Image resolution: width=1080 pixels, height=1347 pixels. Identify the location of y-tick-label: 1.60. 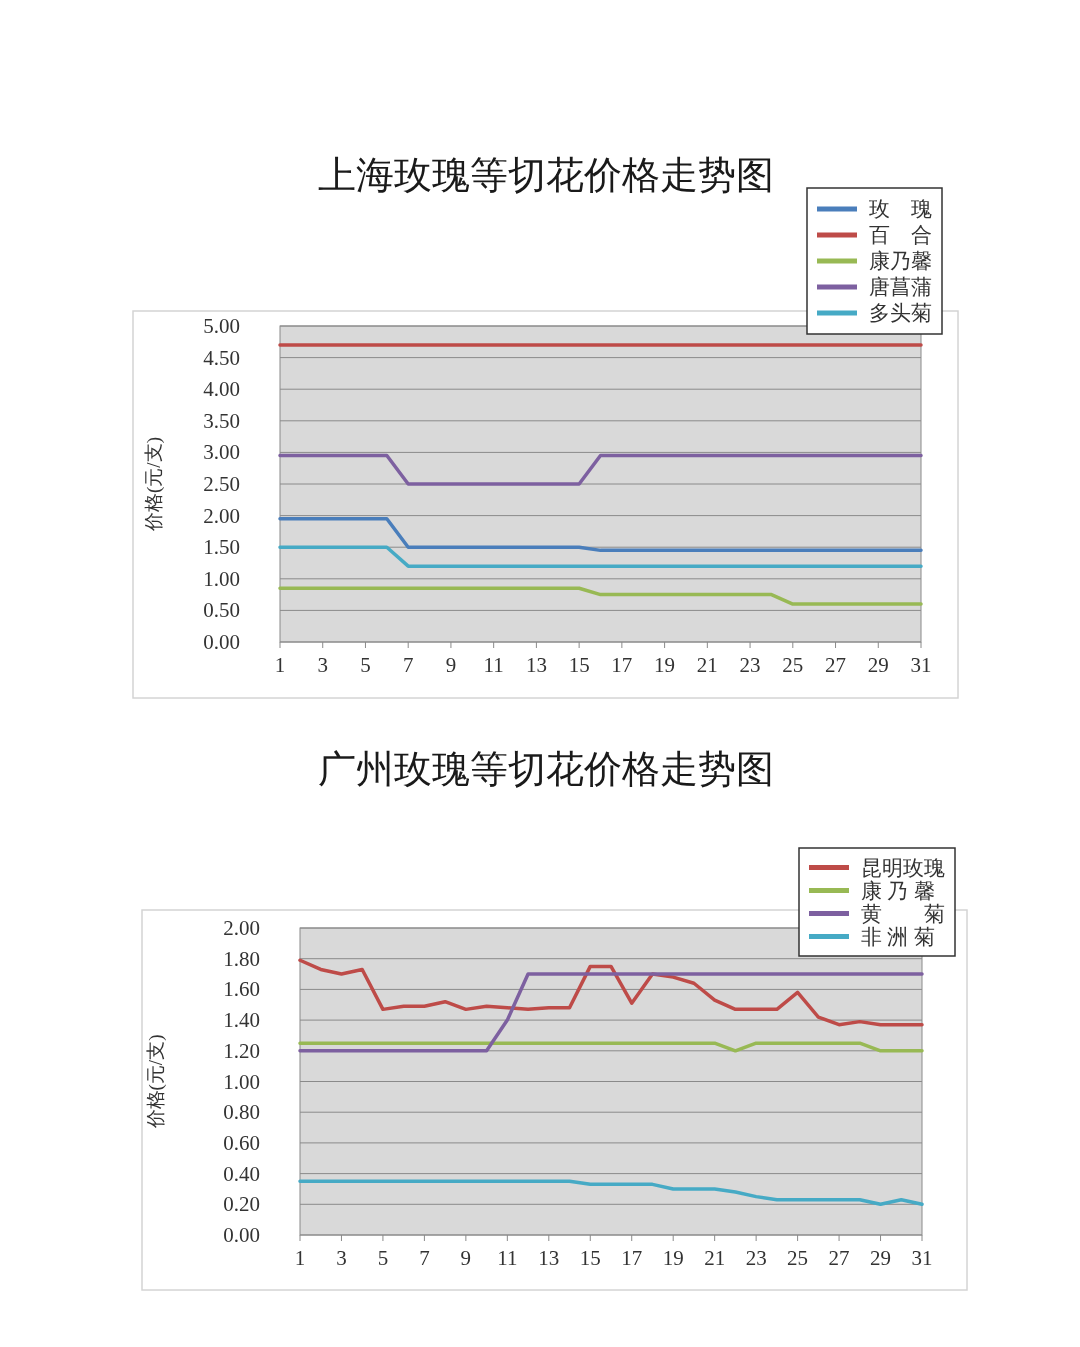
(241, 989).